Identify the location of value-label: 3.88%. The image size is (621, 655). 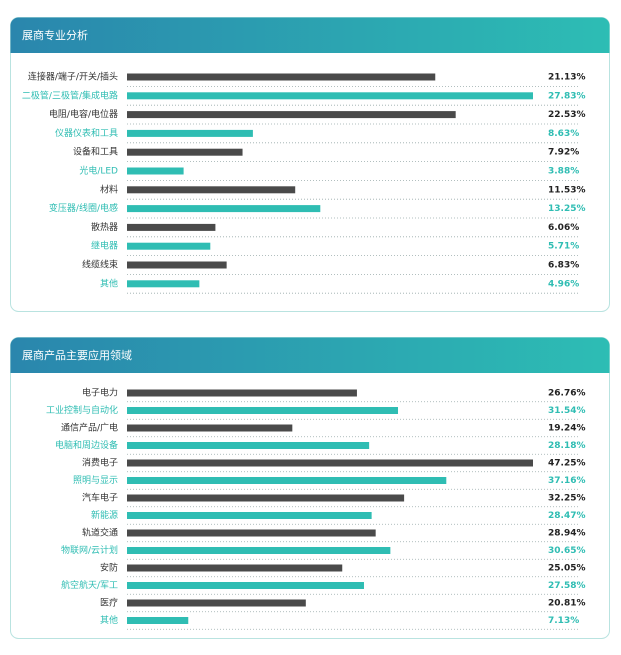
(563, 172).